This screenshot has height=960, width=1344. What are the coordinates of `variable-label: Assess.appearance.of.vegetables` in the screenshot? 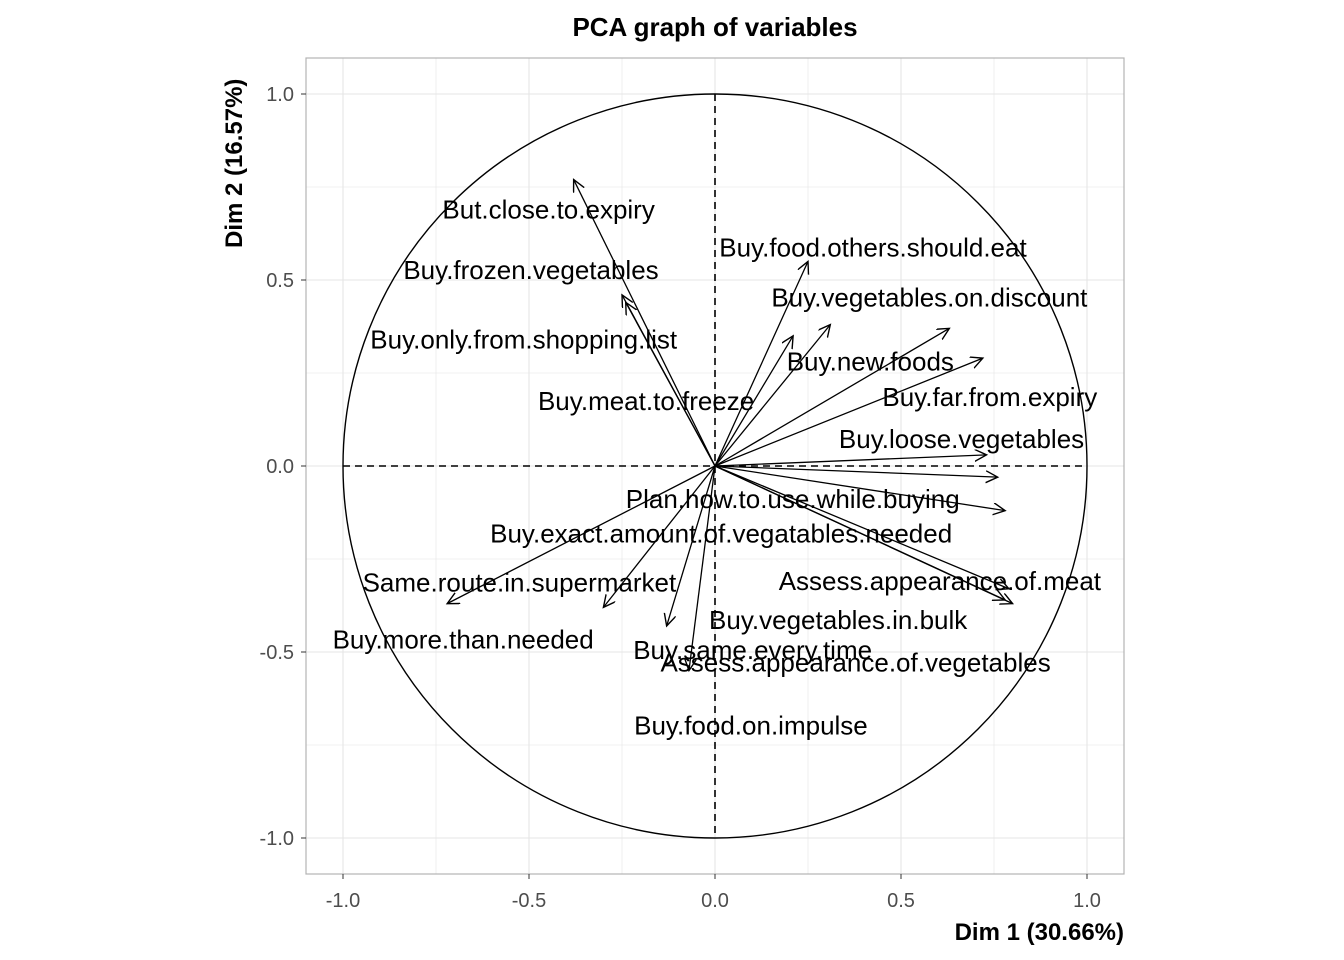 It's located at (855, 663).